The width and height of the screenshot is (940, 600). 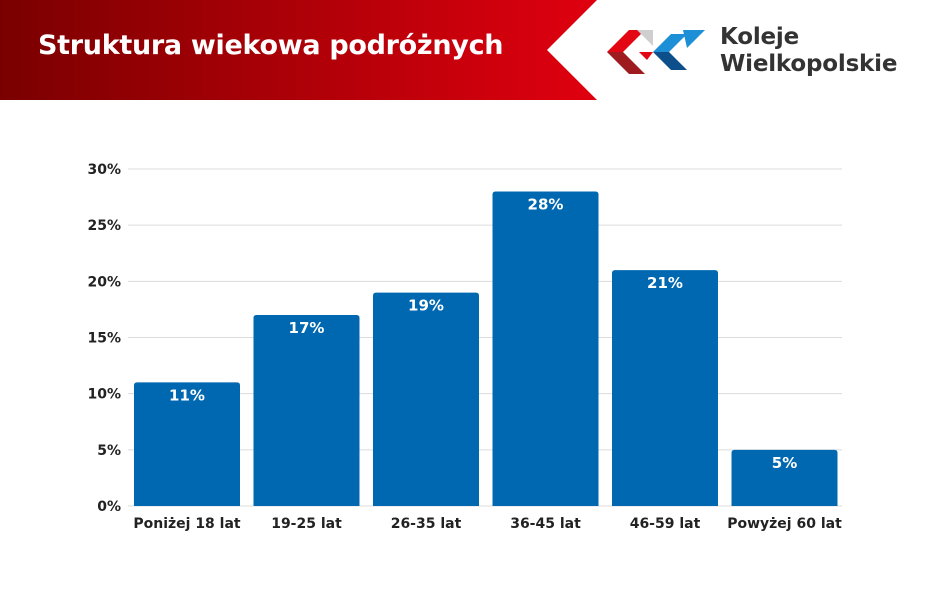 I want to click on data-label: 21%, so click(x=665, y=283).